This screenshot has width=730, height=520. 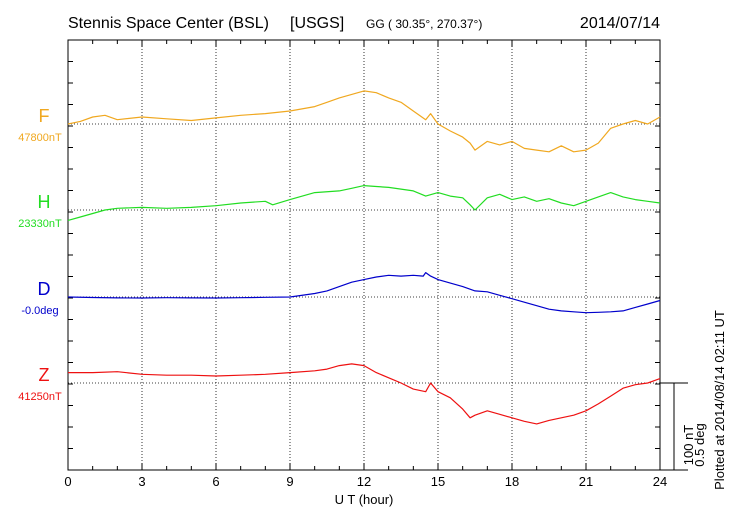 I want to click on x-tick-label: 21, so click(x=586, y=481).